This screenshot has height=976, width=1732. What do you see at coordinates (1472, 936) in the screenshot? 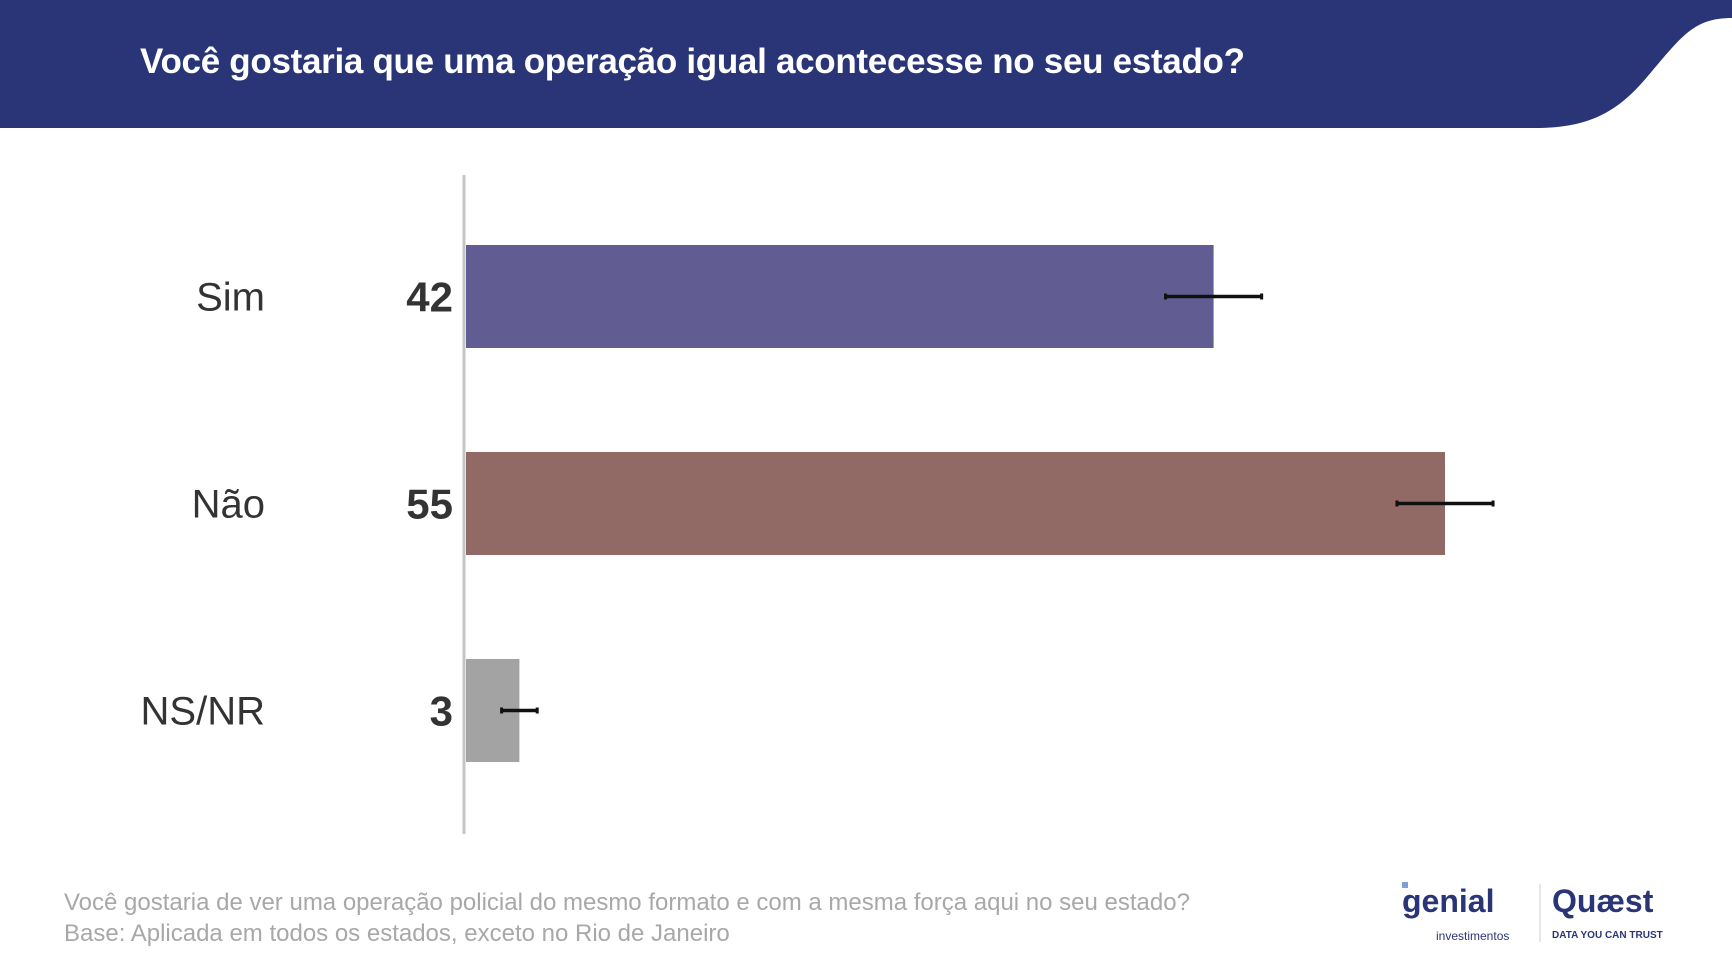
I see `genial-logo-subtext: investimentos` at bounding box center [1472, 936].